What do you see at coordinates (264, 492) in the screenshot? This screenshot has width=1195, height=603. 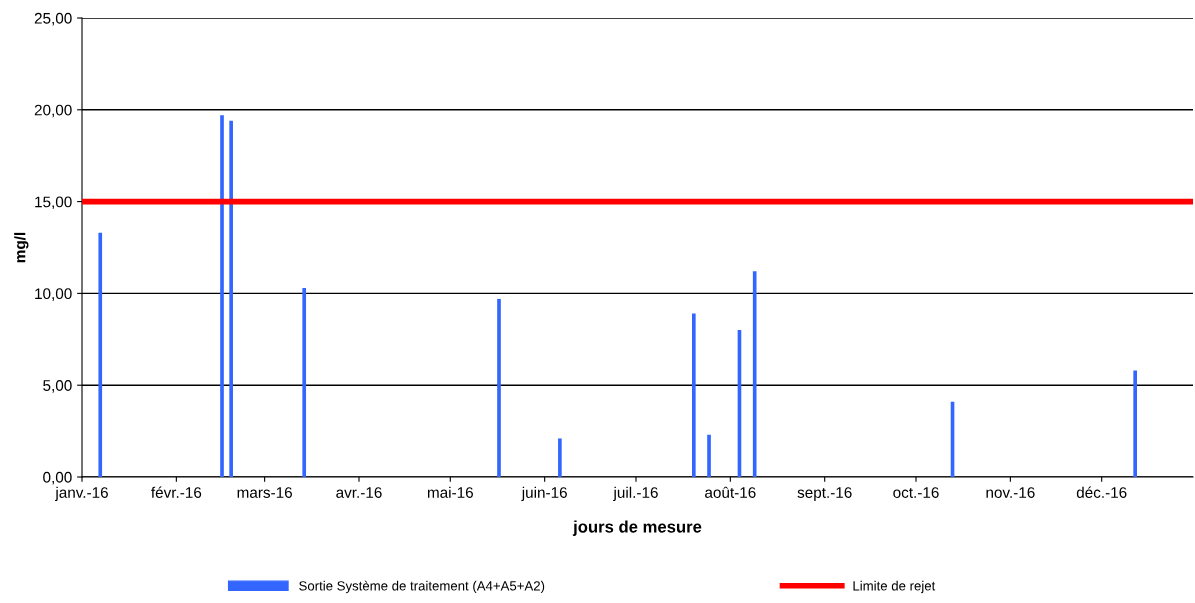 I see `x-tick-label: mars-16` at bounding box center [264, 492].